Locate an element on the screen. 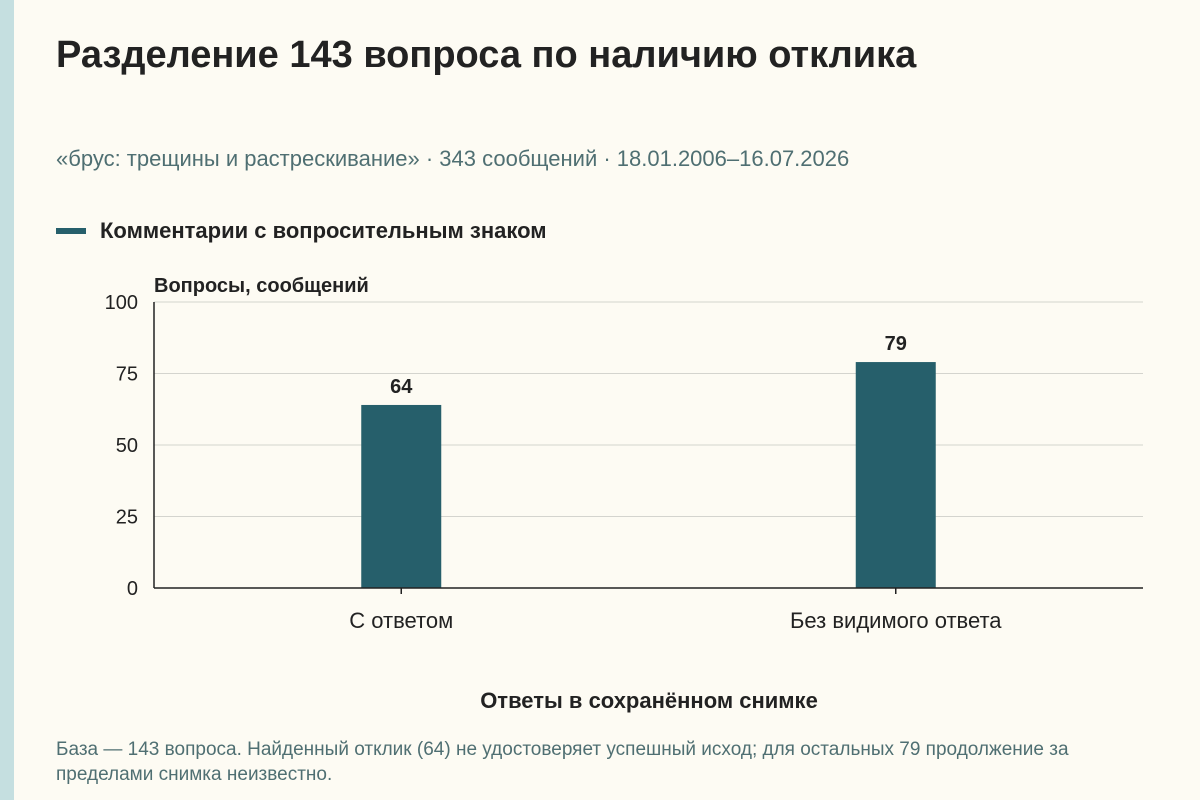 This screenshot has width=1200, height=800. legend: Комментарии с вопросительным знаком is located at coordinates (301, 231).